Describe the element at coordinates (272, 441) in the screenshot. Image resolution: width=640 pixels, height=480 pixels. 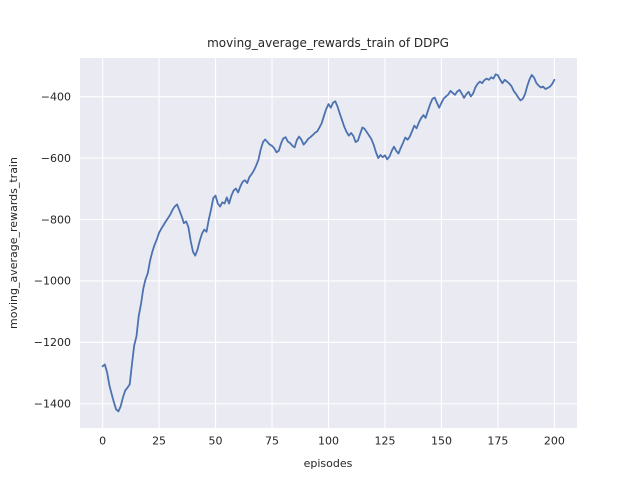
I see `x-tick-label: 75` at that location.